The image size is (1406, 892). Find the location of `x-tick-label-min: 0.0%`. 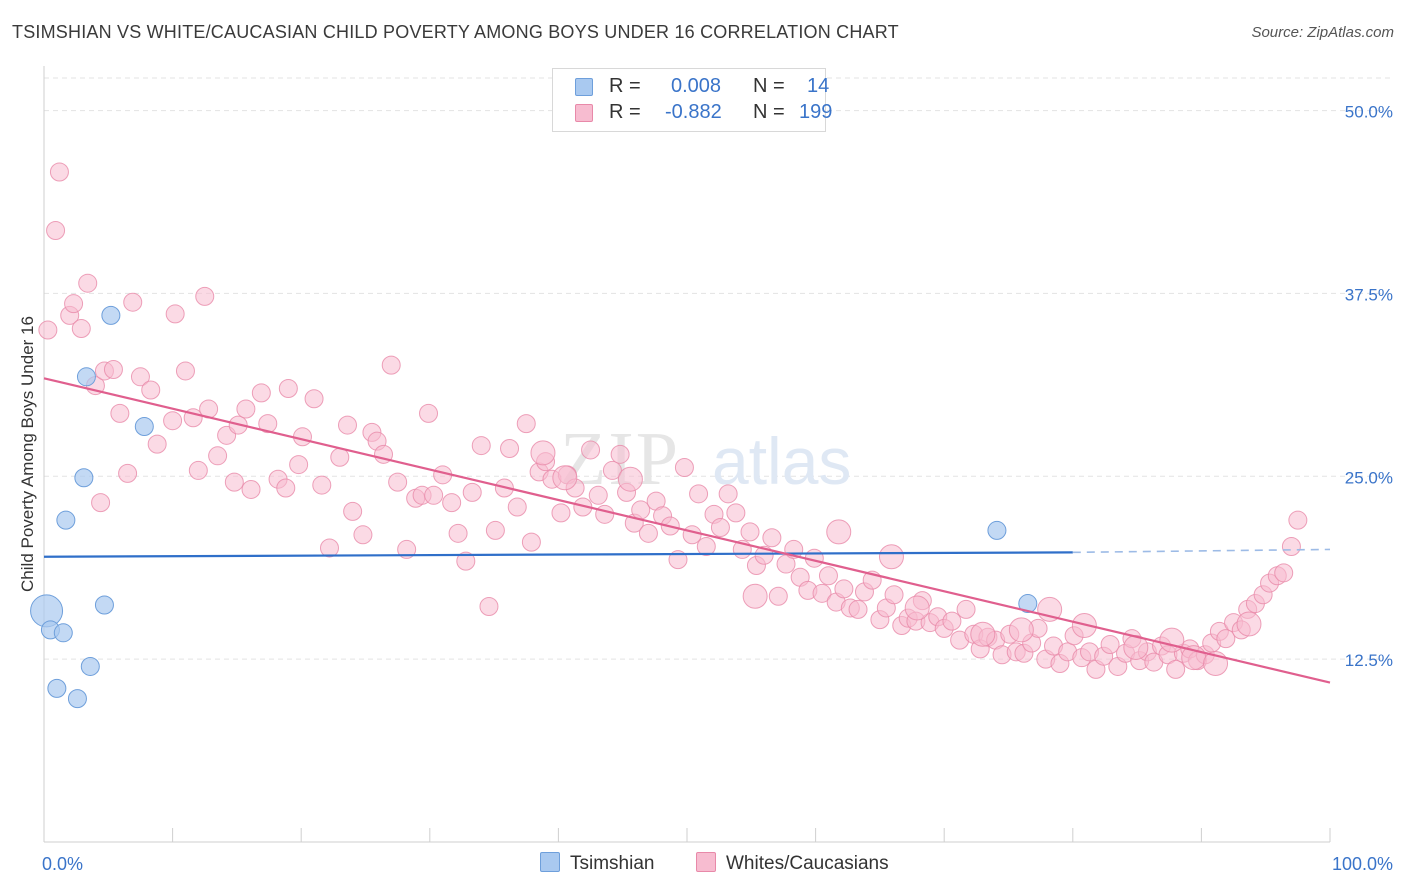

x-tick-label-min: 0.0% is located at coordinates (62, 864).